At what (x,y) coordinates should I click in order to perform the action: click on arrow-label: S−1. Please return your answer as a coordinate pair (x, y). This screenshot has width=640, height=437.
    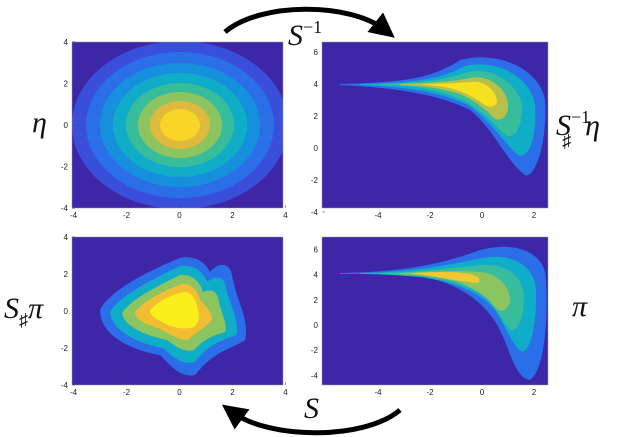
    Looking at the image, I should click on (305, 34).